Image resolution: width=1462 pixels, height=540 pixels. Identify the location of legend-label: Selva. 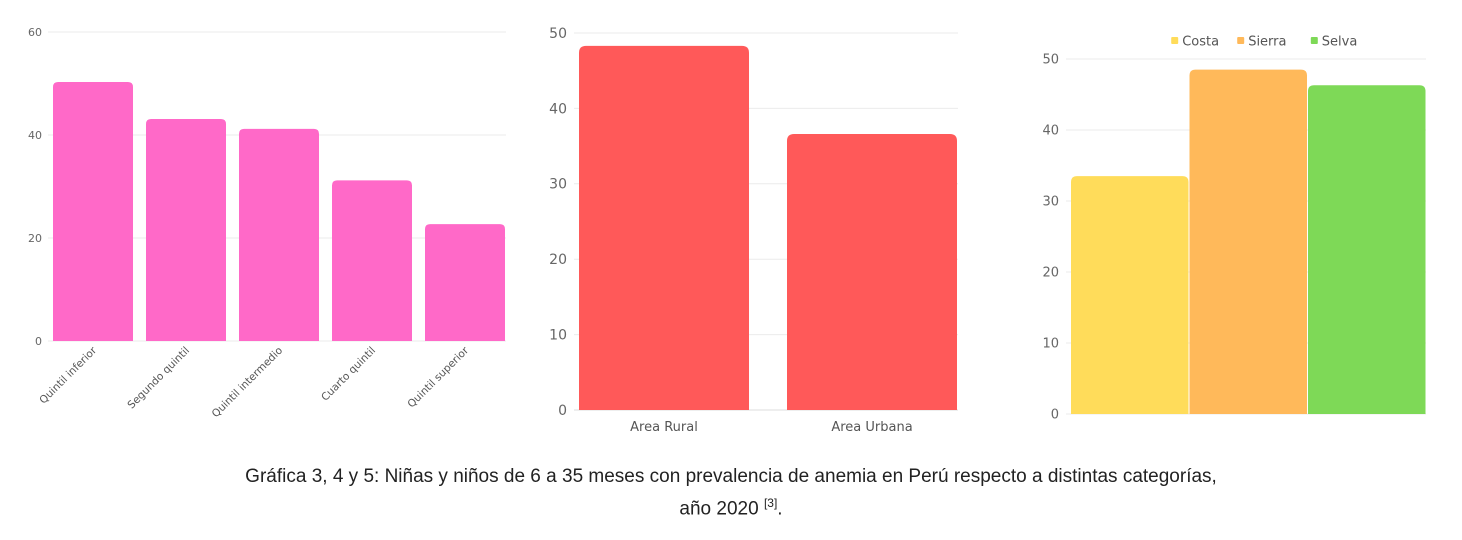
(1340, 42).